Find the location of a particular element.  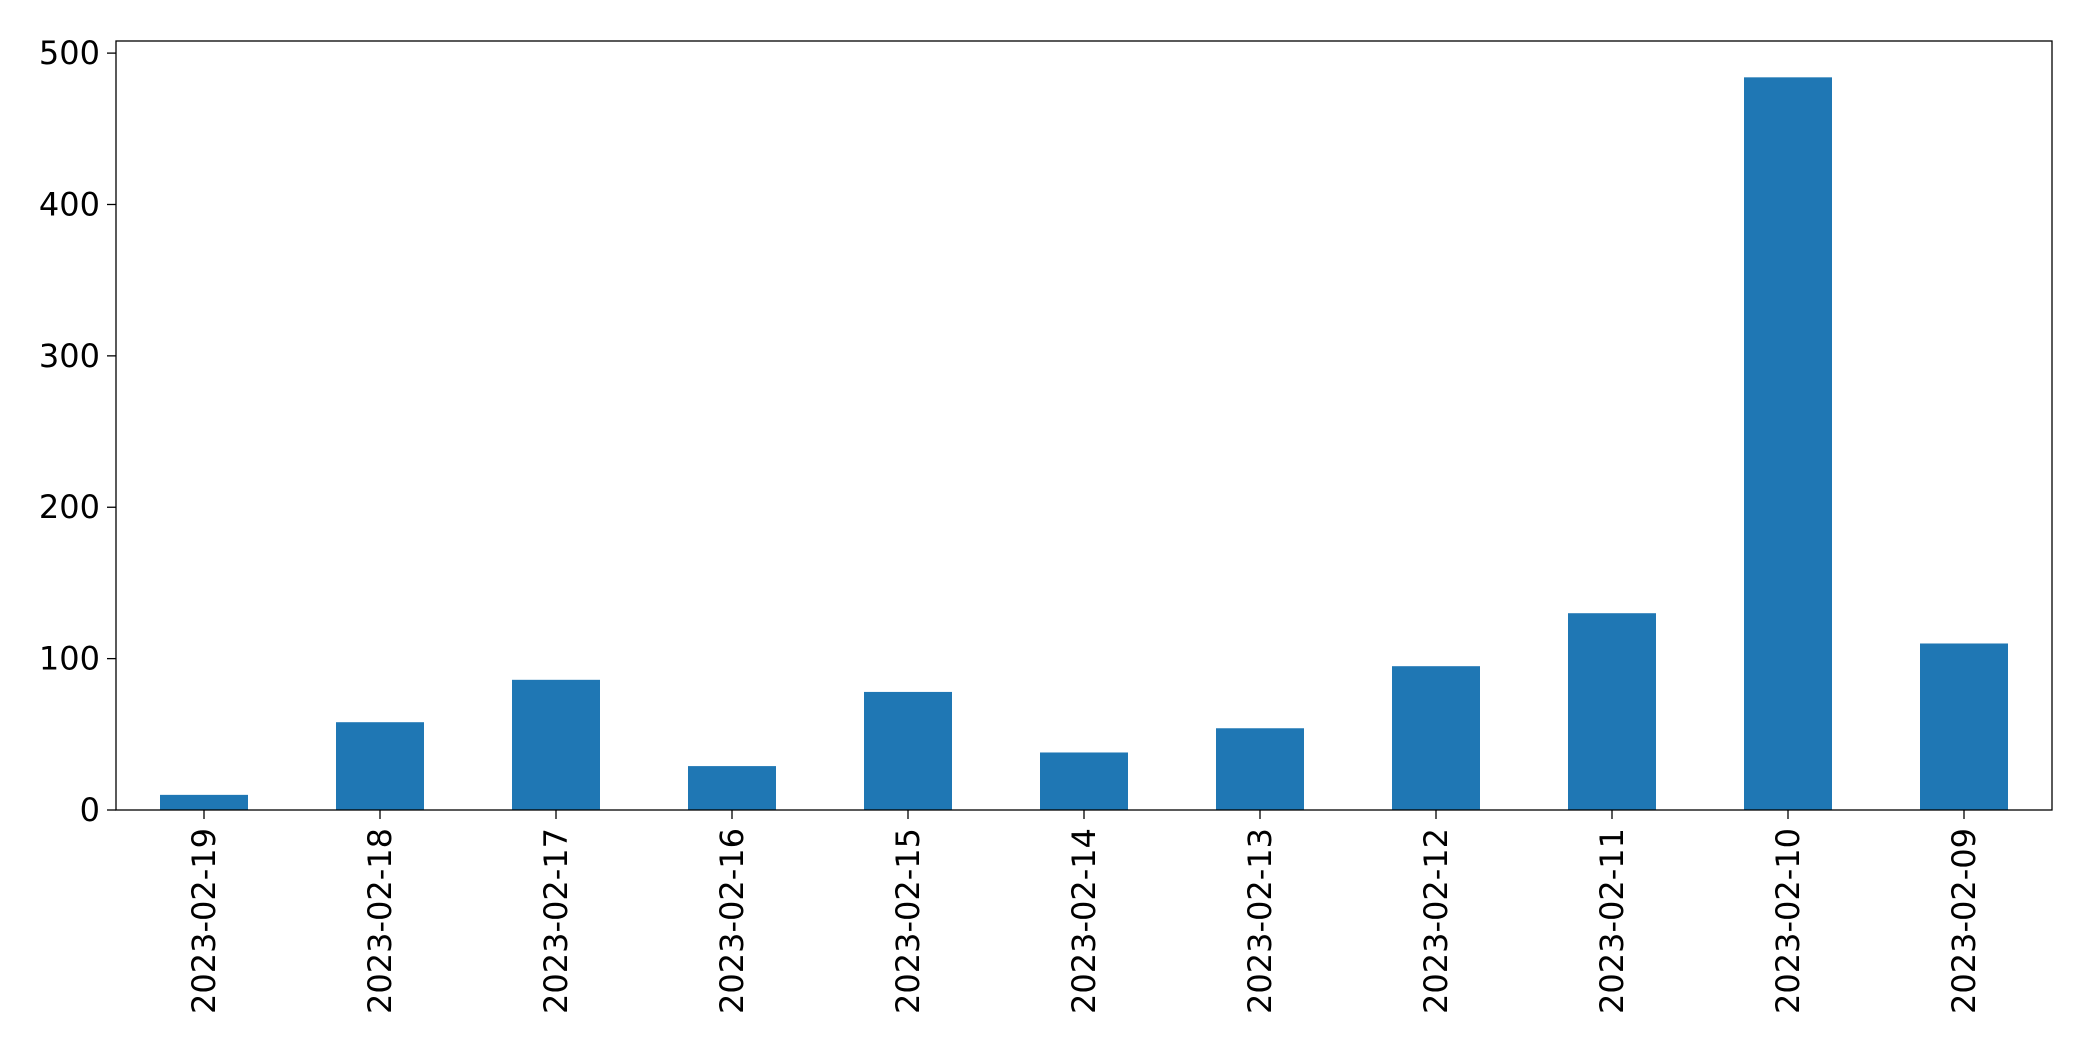

y-tick-label: 200 is located at coordinates (69, 507).